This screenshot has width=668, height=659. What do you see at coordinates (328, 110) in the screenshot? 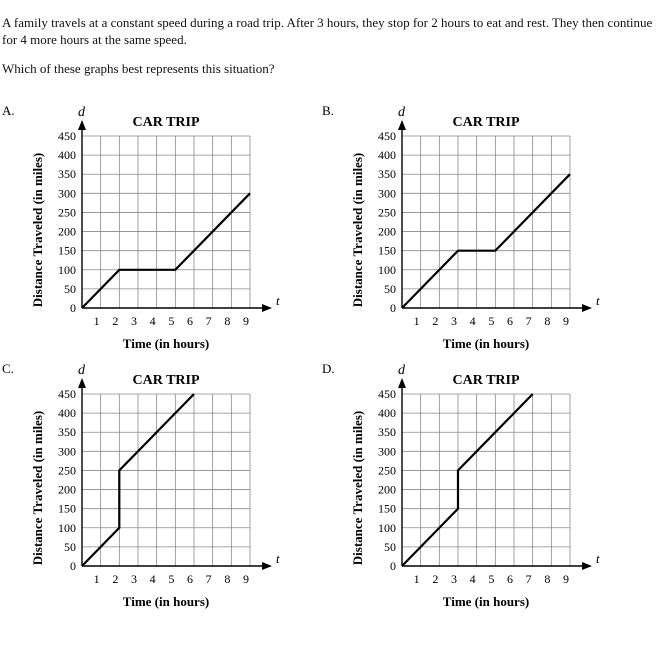
I see `option-label: B.` at bounding box center [328, 110].